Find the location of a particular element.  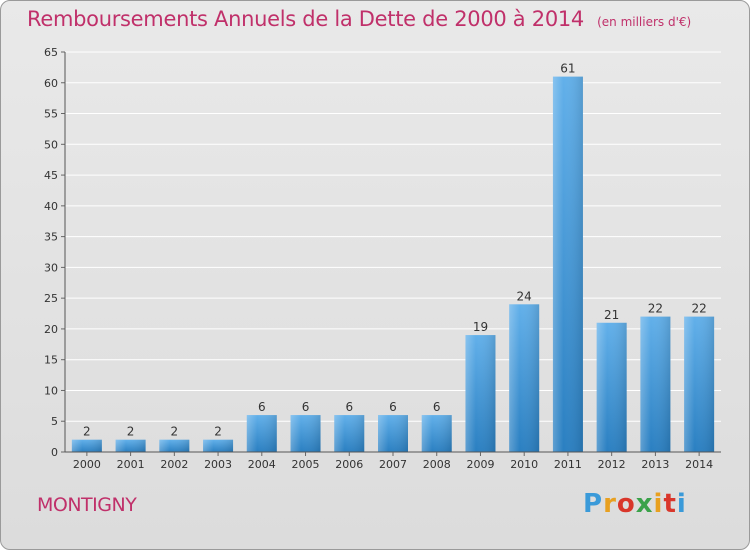

bar-value-label: 24 is located at coordinates (524, 296).